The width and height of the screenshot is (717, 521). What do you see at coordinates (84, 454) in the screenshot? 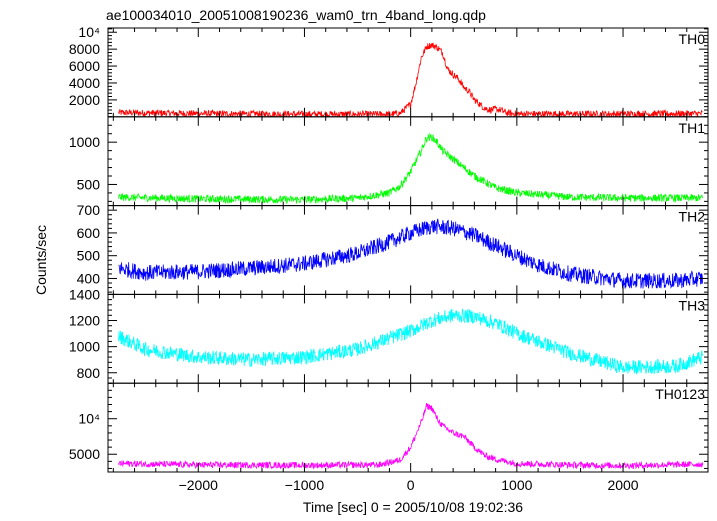
I see `y-tick-label: 5000` at bounding box center [84, 454].